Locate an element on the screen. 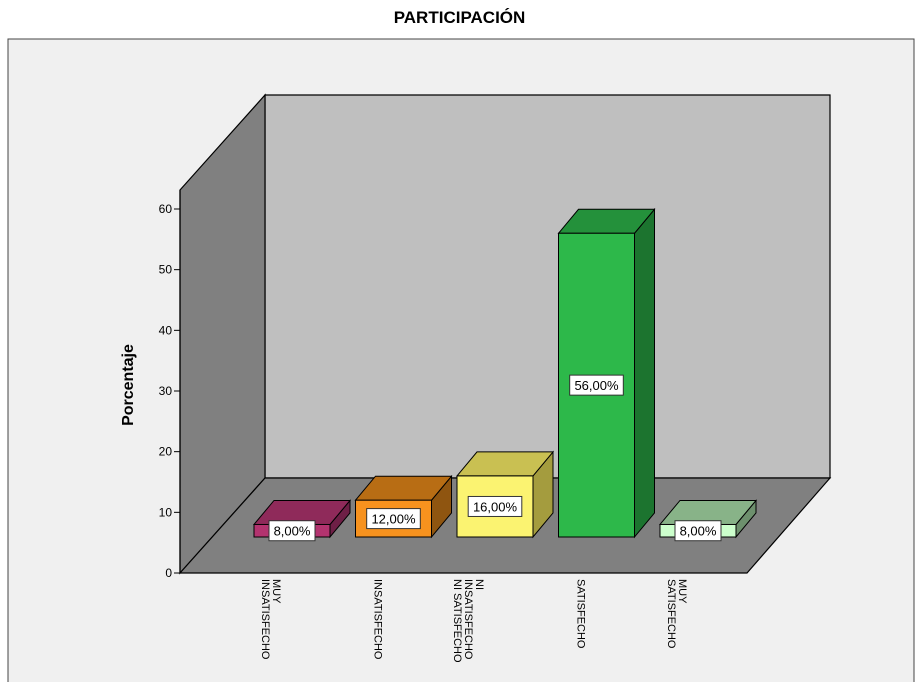 The image size is (919, 682). y-axis: 0 10 20 30 40 50 60 is located at coordinates (170, 385).